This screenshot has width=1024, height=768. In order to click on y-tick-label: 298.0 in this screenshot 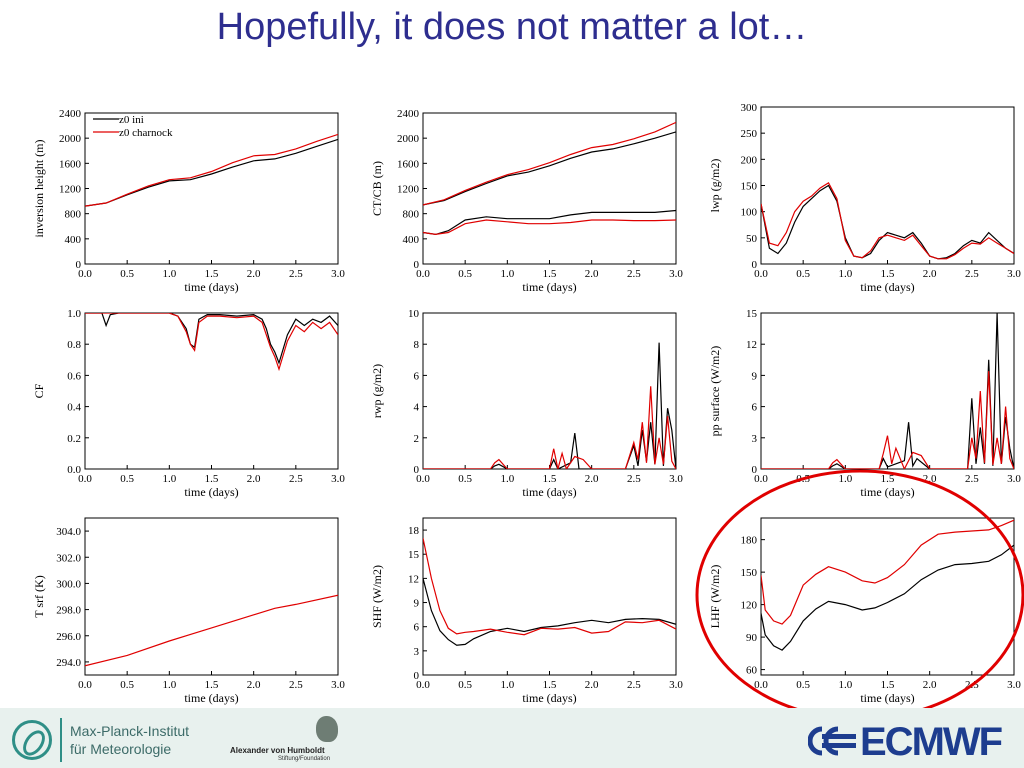, I will do `click(68, 611)`.